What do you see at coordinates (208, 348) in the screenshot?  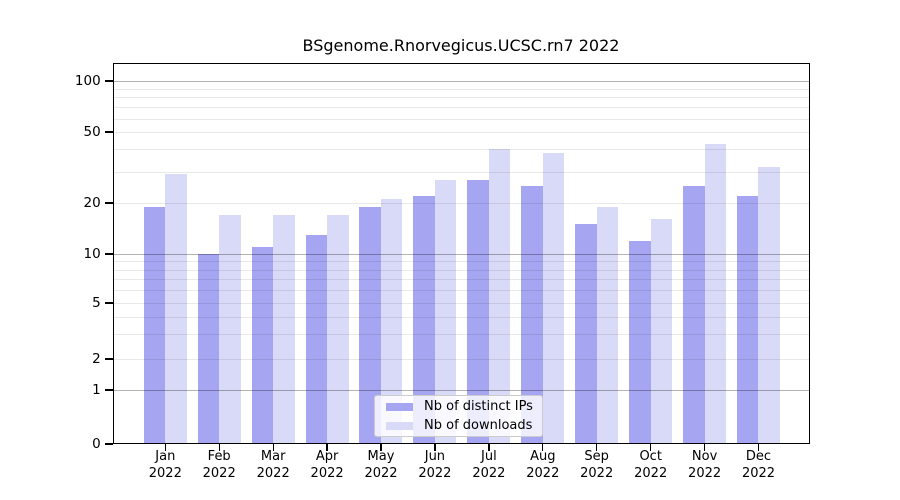 I see `bar-distinct-ips-feb` at bounding box center [208, 348].